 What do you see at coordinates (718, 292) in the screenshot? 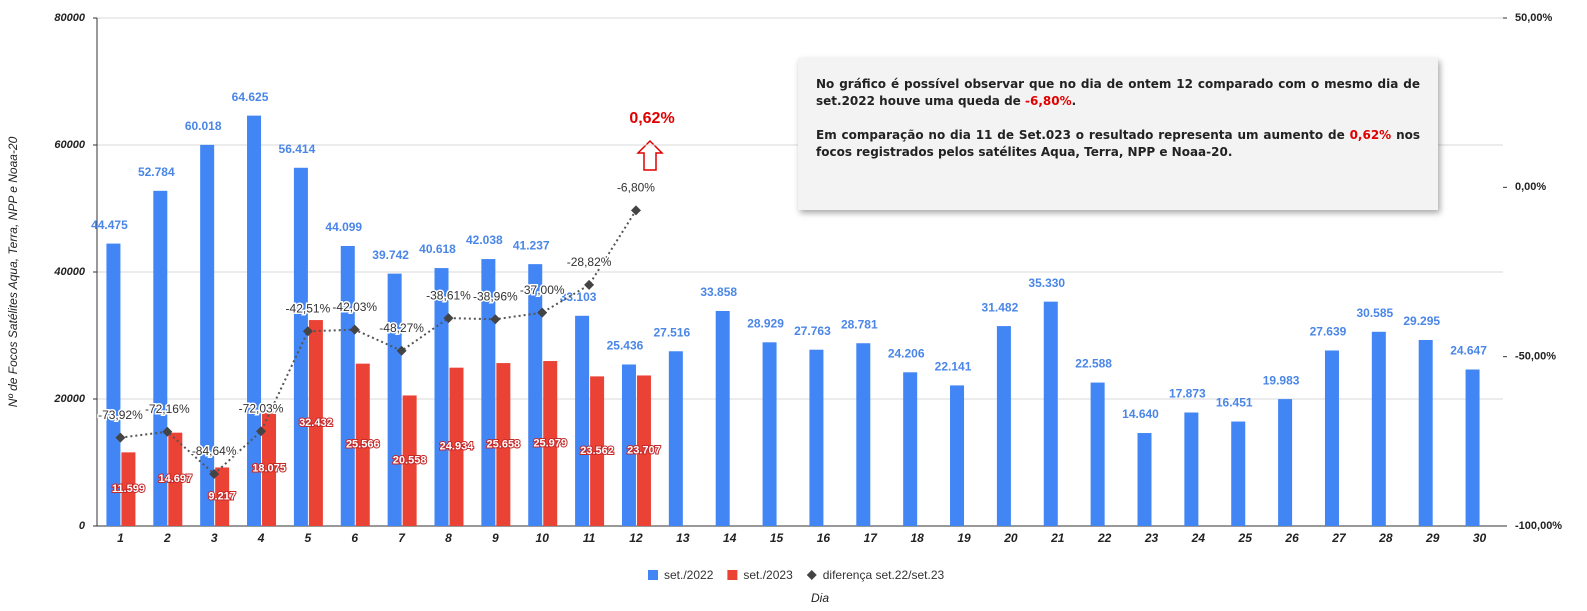
I see `data-label: 33.858` at bounding box center [718, 292].